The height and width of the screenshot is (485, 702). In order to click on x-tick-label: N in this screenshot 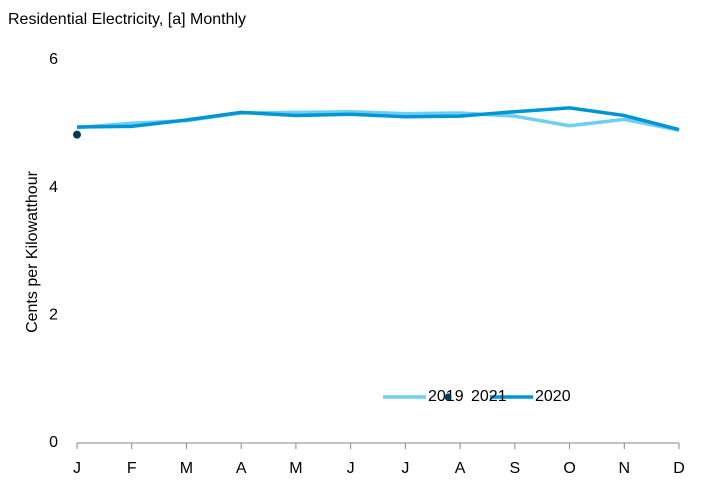, I will do `click(624, 468)`.